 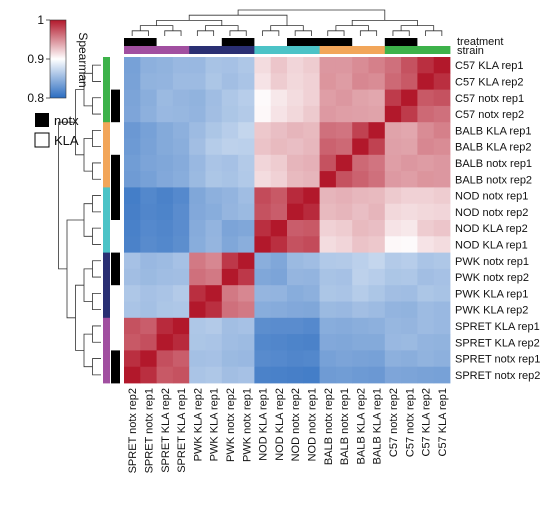 I want to click on treatment-annotation-label: treatment, so click(x=480, y=42).